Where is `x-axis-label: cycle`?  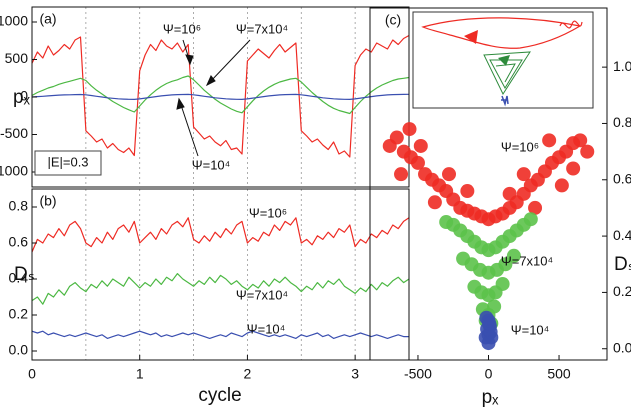 x-axis-label: cycle is located at coordinates (219, 395).